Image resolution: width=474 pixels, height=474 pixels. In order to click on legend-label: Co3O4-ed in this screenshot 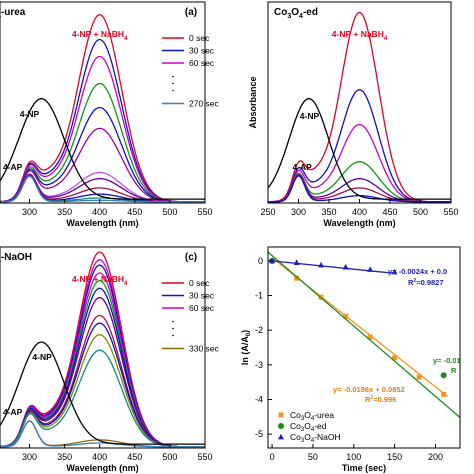, I will do `click(308, 427)`.